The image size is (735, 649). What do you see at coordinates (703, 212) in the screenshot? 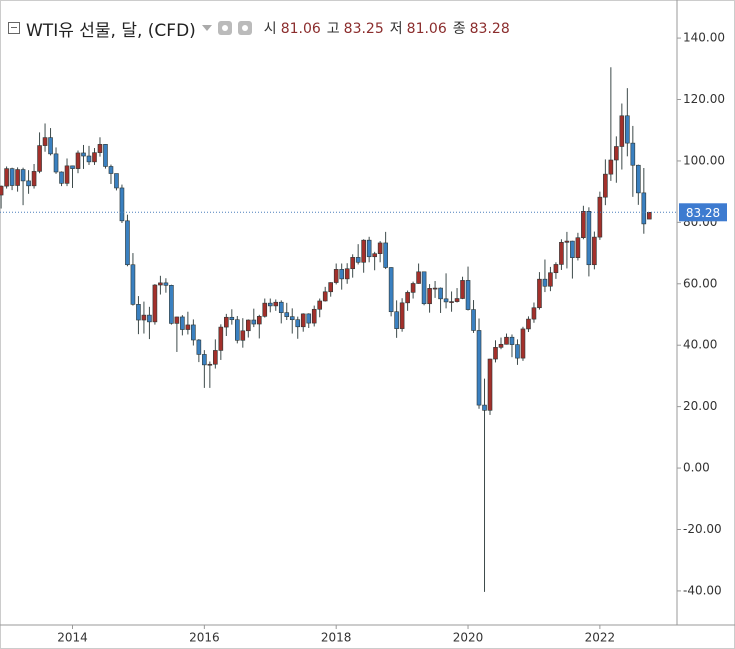
I see `last-price-box` at bounding box center [703, 212].